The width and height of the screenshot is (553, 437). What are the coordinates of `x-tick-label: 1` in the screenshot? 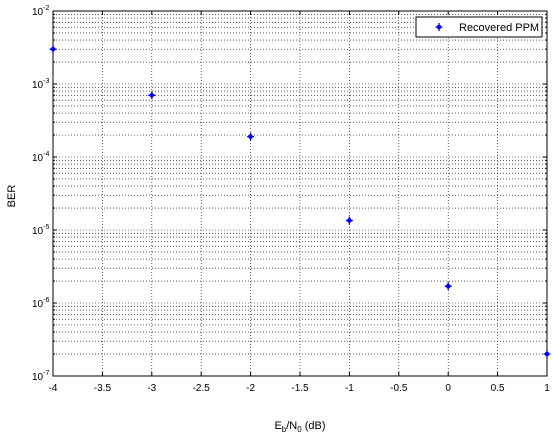 It's located at (547, 388).